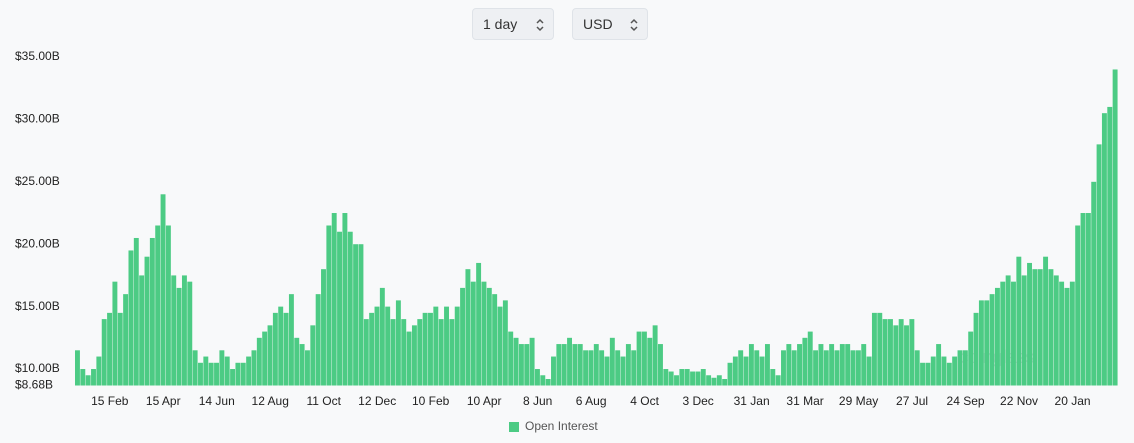  I want to click on x-tick-label: 15 Feb, so click(110, 401).